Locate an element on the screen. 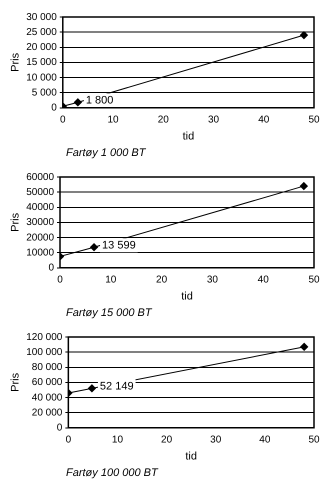 Image resolution: width=332 pixels, height=496 pixels. y-tick-label: 25 000 is located at coordinates (42, 32).